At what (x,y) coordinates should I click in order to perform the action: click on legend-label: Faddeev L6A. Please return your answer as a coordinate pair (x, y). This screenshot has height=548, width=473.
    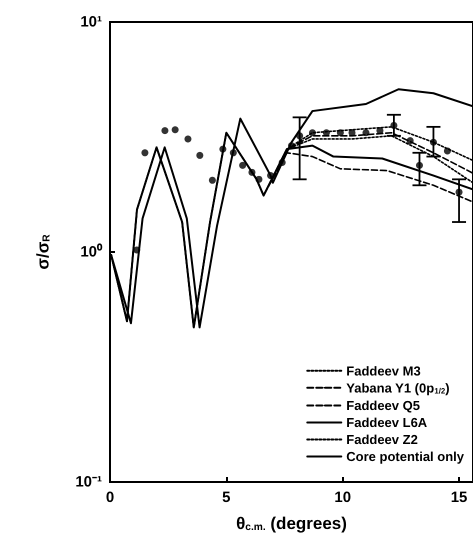
    Looking at the image, I should click on (387, 422).